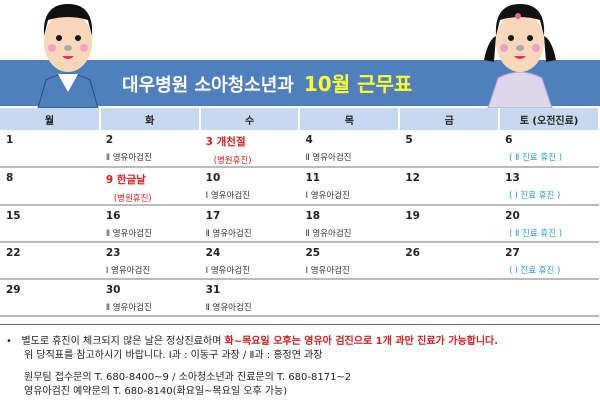 Image resolution: width=600 pixels, height=407 pixels. Describe the element at coordinates (449, 261) in the screenshot. I see `day-cell: 26` at that location.